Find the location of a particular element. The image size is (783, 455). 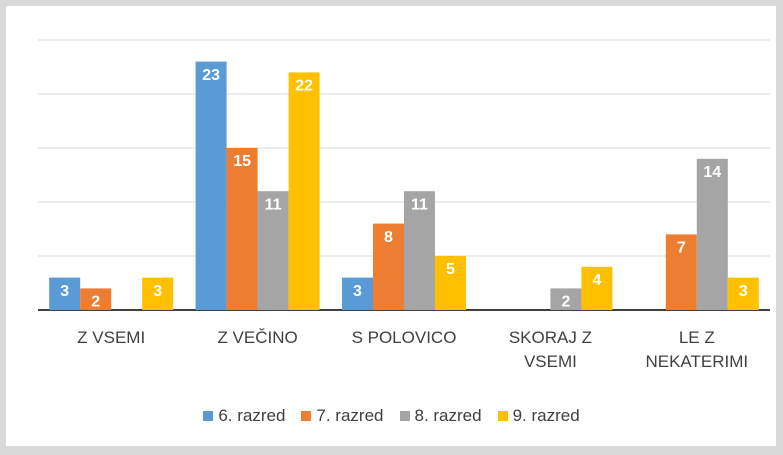

data-label: 15 is located at coordinates (242, 161).